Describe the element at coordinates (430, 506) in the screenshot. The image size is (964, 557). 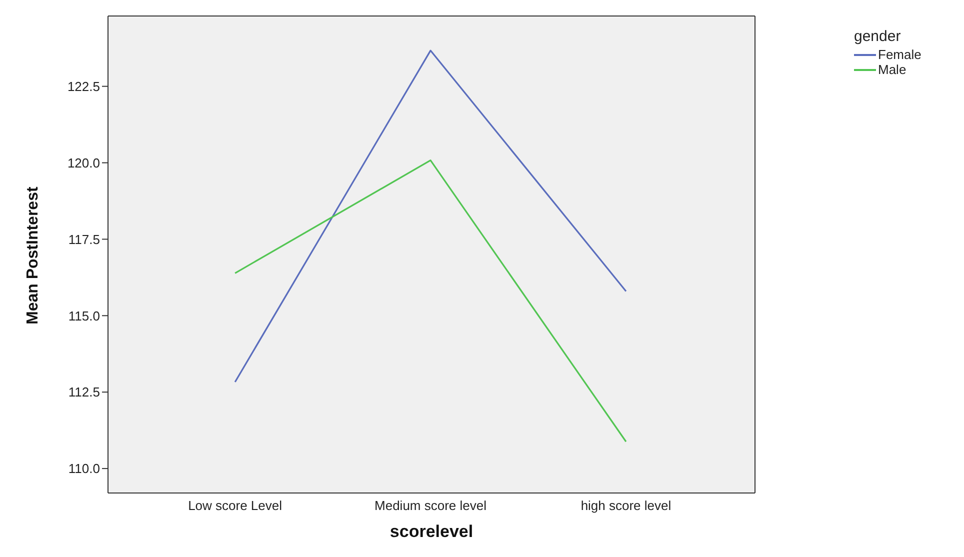
I see `x-tick-label: Medium score level` at that location.